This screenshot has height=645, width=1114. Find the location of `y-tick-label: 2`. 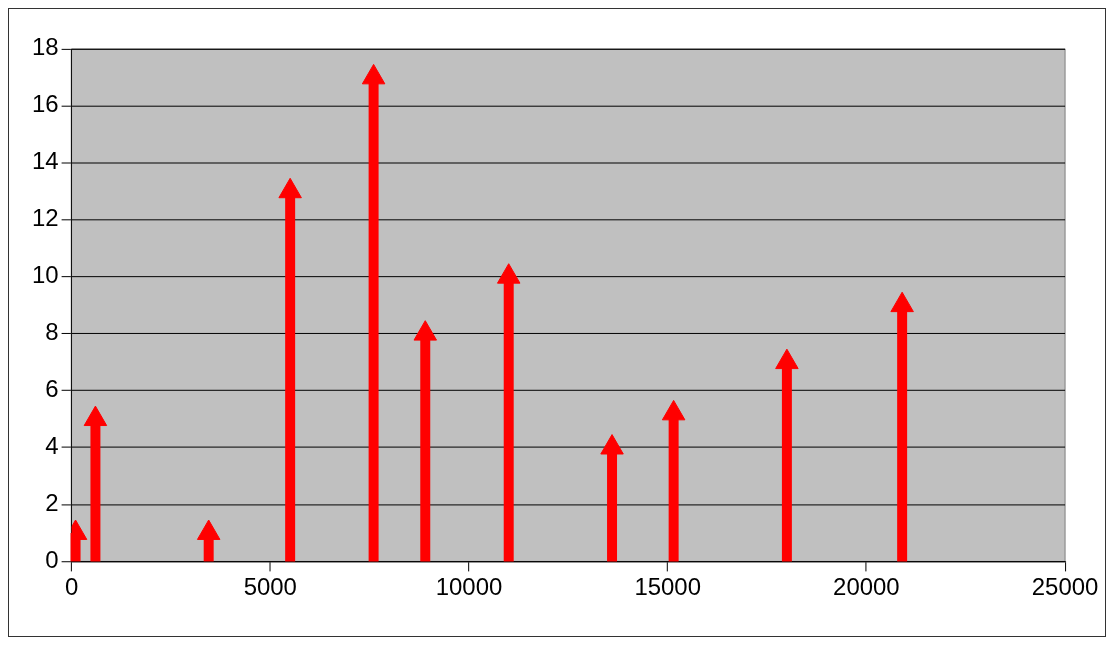

y-tick-label: 2 is located at coordinates (52, 503).